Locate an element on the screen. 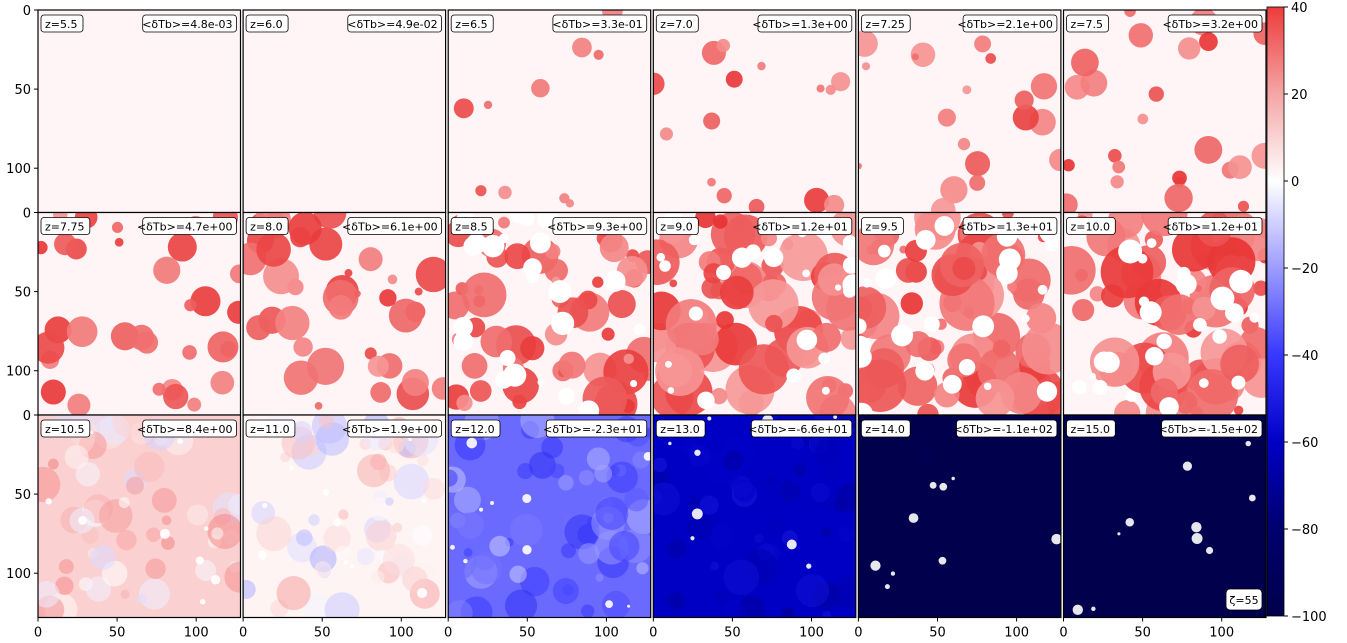 This screenshot has width=1347, height=643. zeta-annotation-label: ζ=55 is located at coordinates (1243, 600).